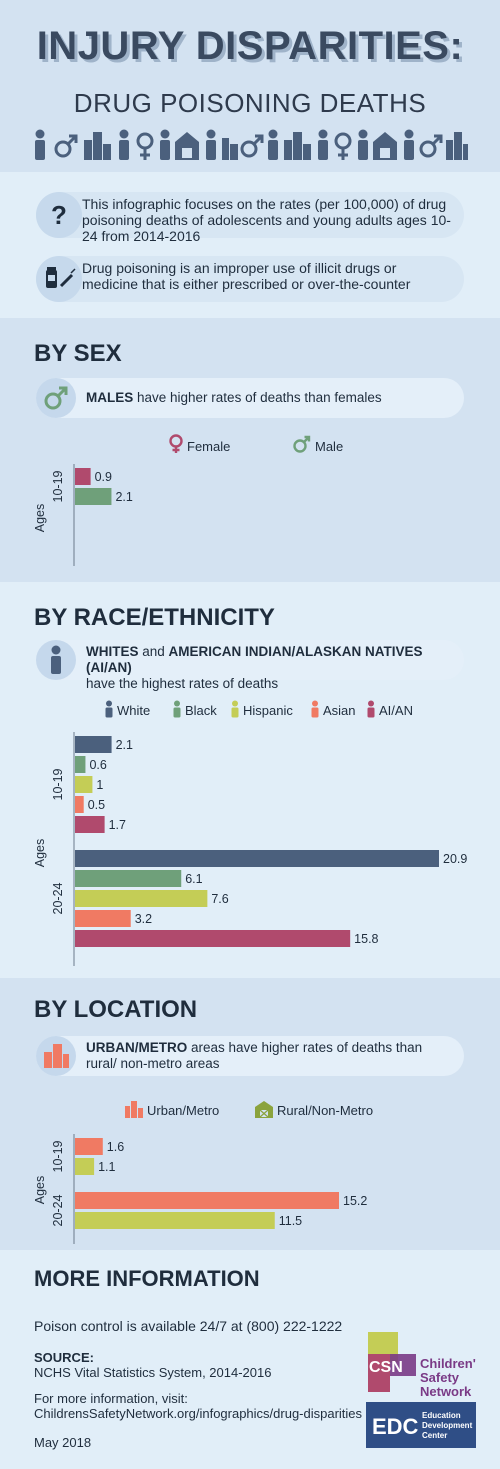 The image size is (500, 1469). What do you see at coordinates (434, 1435) in the screenshot?
I see `edc-name-line-3: Center` at bounding box center [434, 1435].